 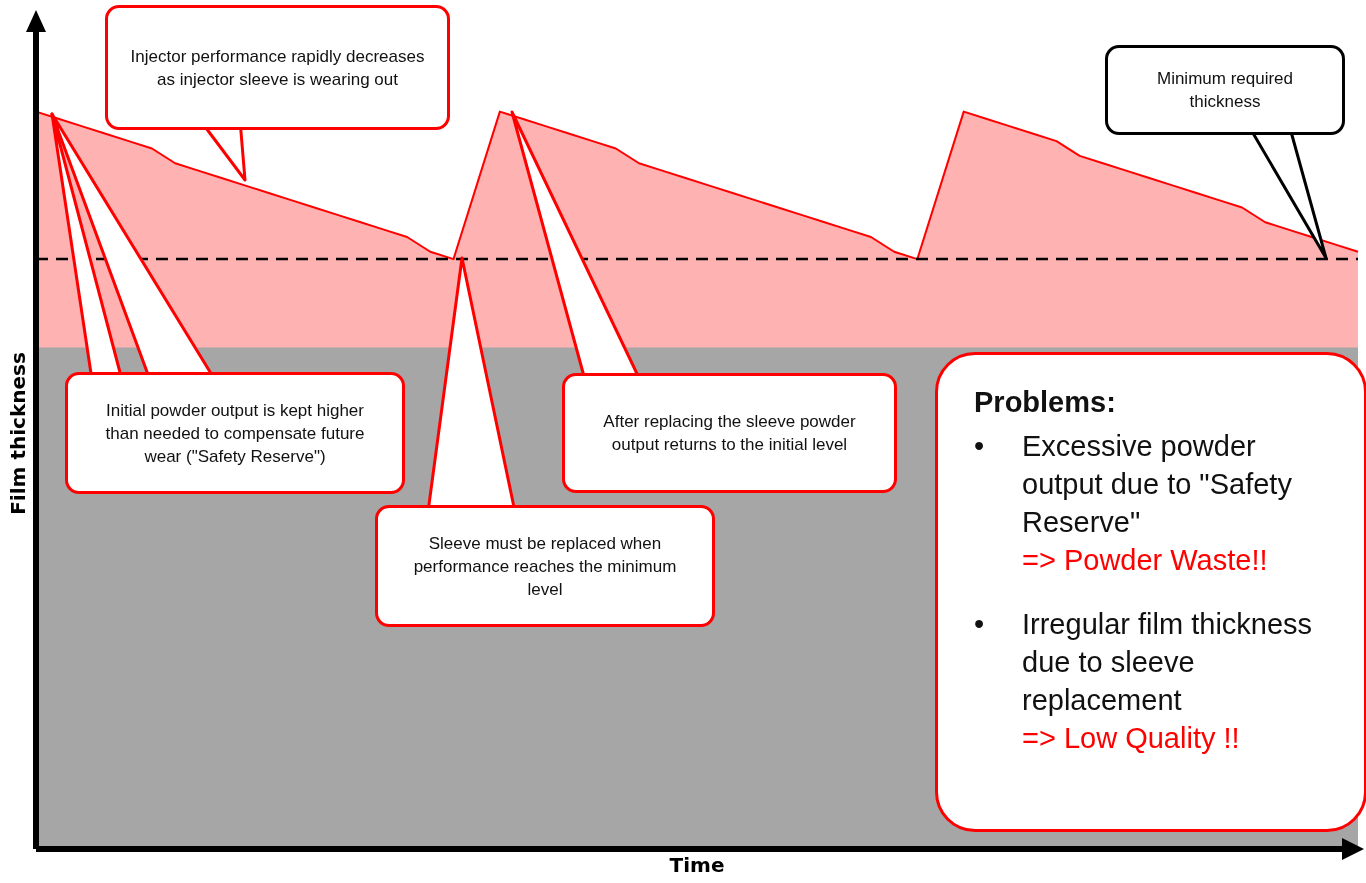 I want to click on speech-bubble: Minimum required thickness, so click(x=1225, y=151).